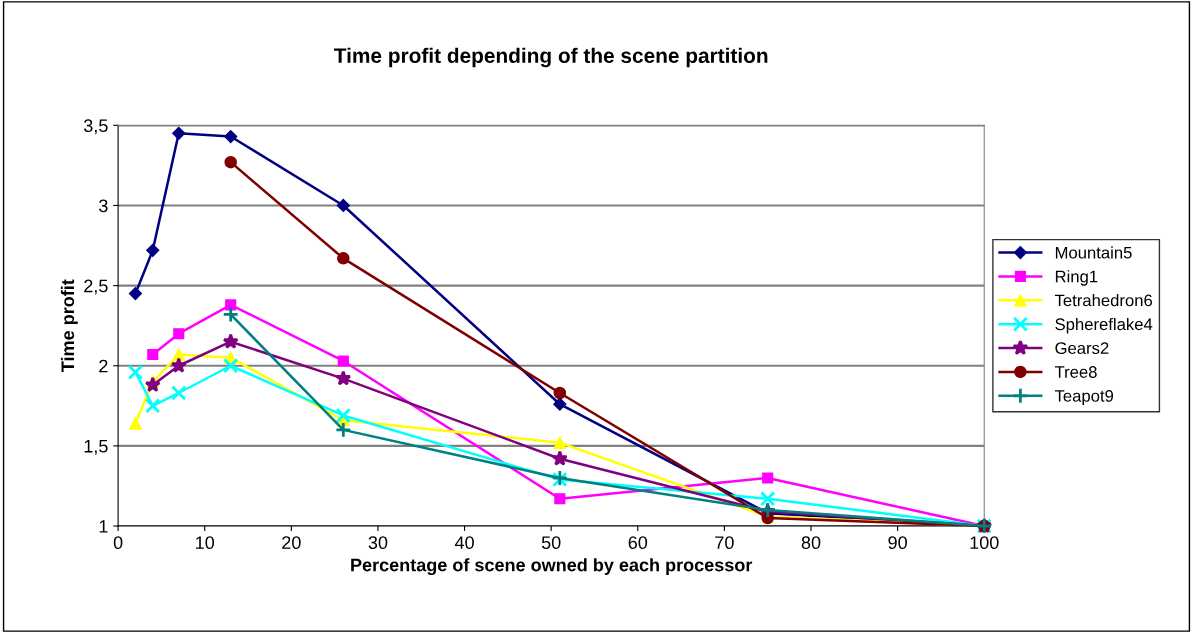 The width and height of the screenshot is (1193, 633). I want to click on legend-label: Gears2, so click(1082, 348).